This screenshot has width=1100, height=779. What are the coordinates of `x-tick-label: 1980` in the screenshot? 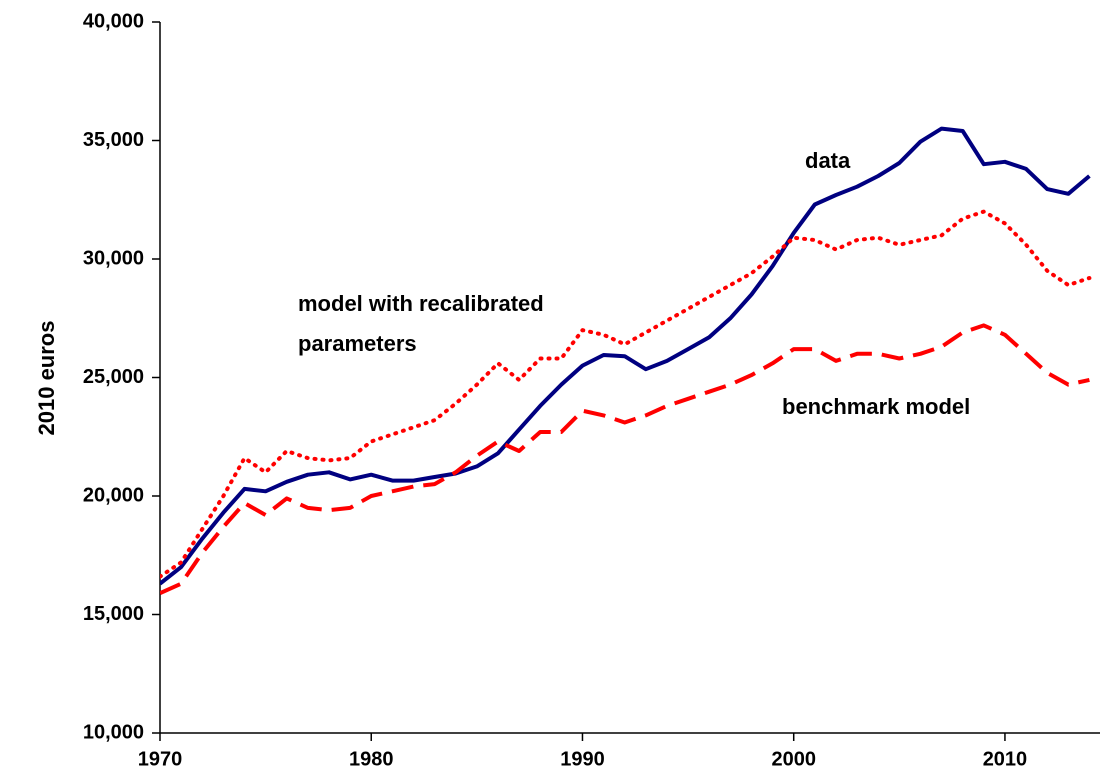 It's located at (371, 759).